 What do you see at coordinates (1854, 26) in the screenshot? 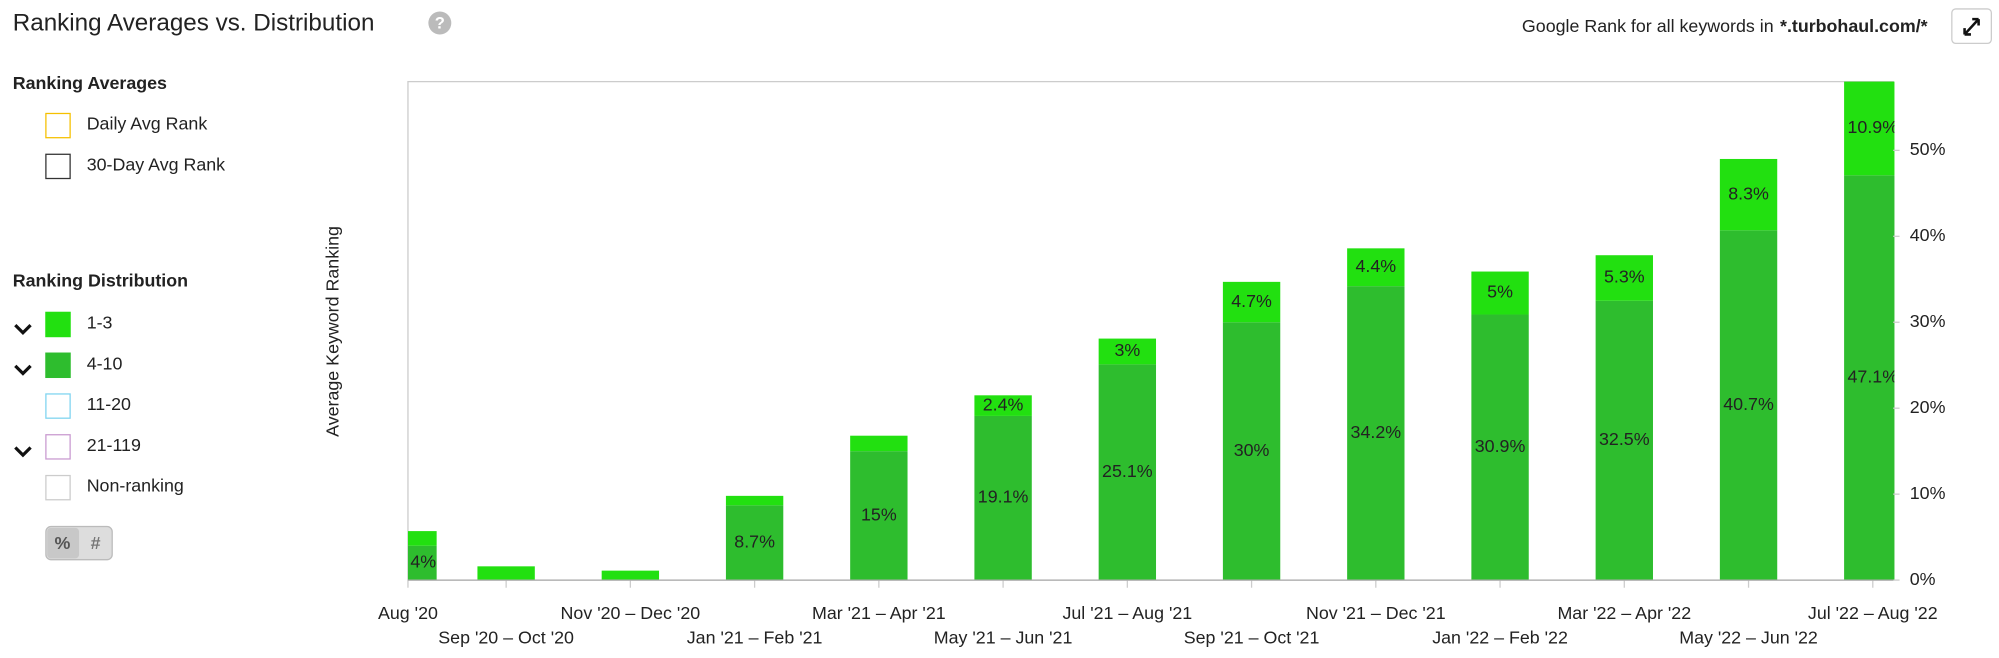
I see `scope-domain: *.turbohaul.com/*` at bounding box center [1854, 26].